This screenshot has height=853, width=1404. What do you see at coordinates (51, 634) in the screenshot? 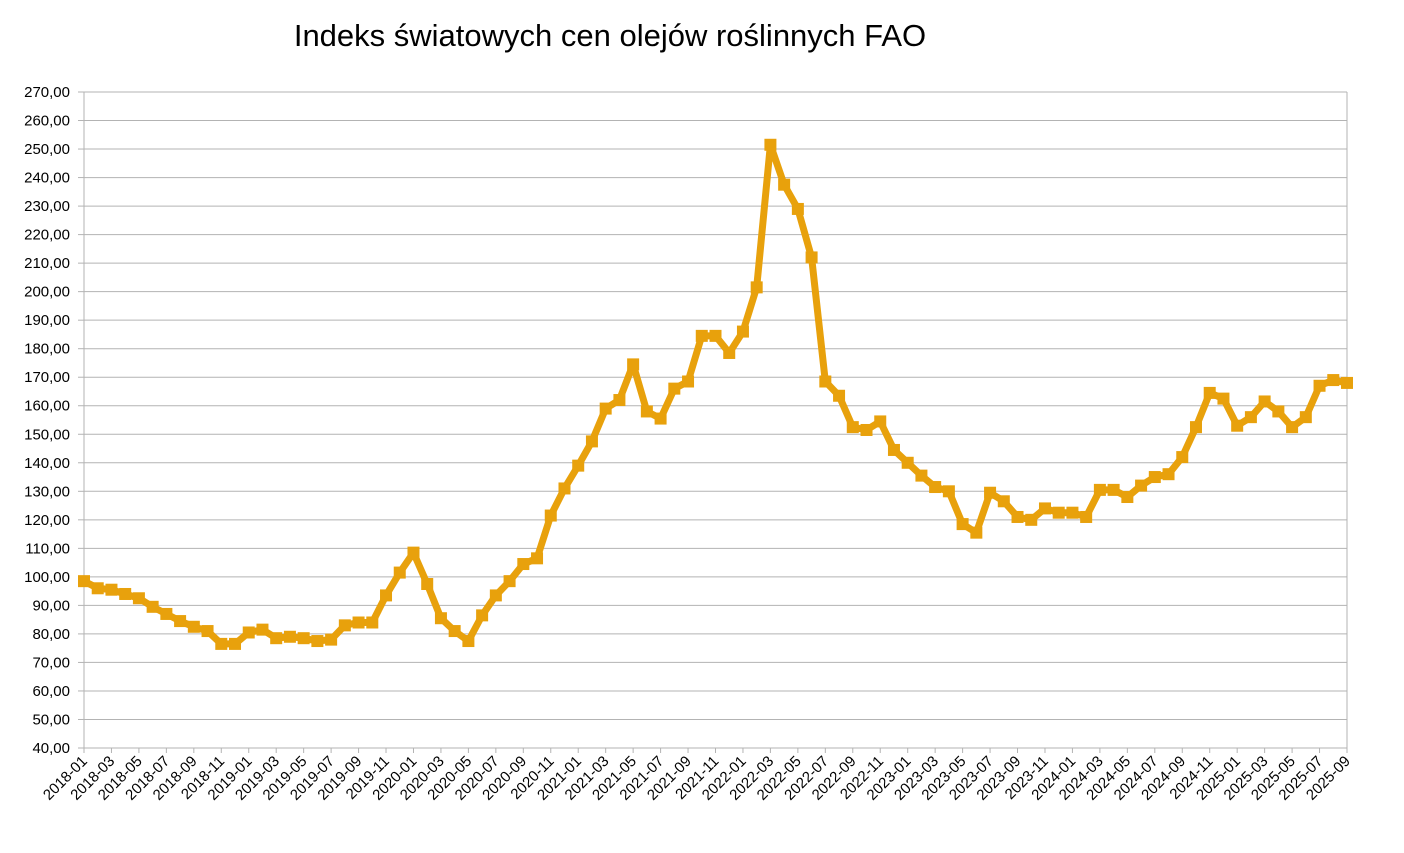
I see `y-tick-label: 80,00` at bounding box center [51, 634].